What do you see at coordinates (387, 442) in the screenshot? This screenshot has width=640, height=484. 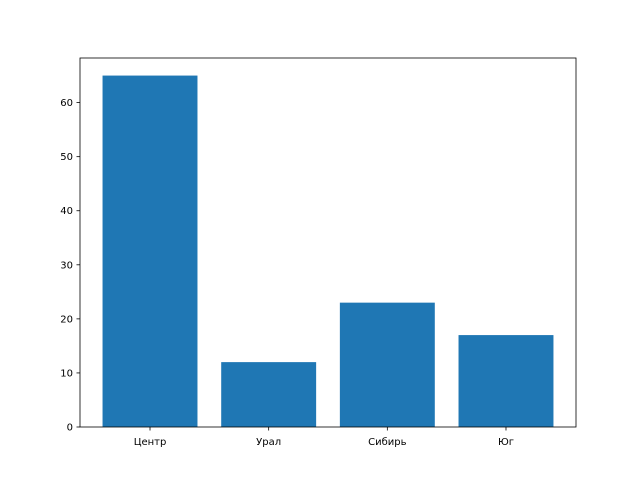 I see `x-tick-label: Сибирь` at bounding box center [387, 442].